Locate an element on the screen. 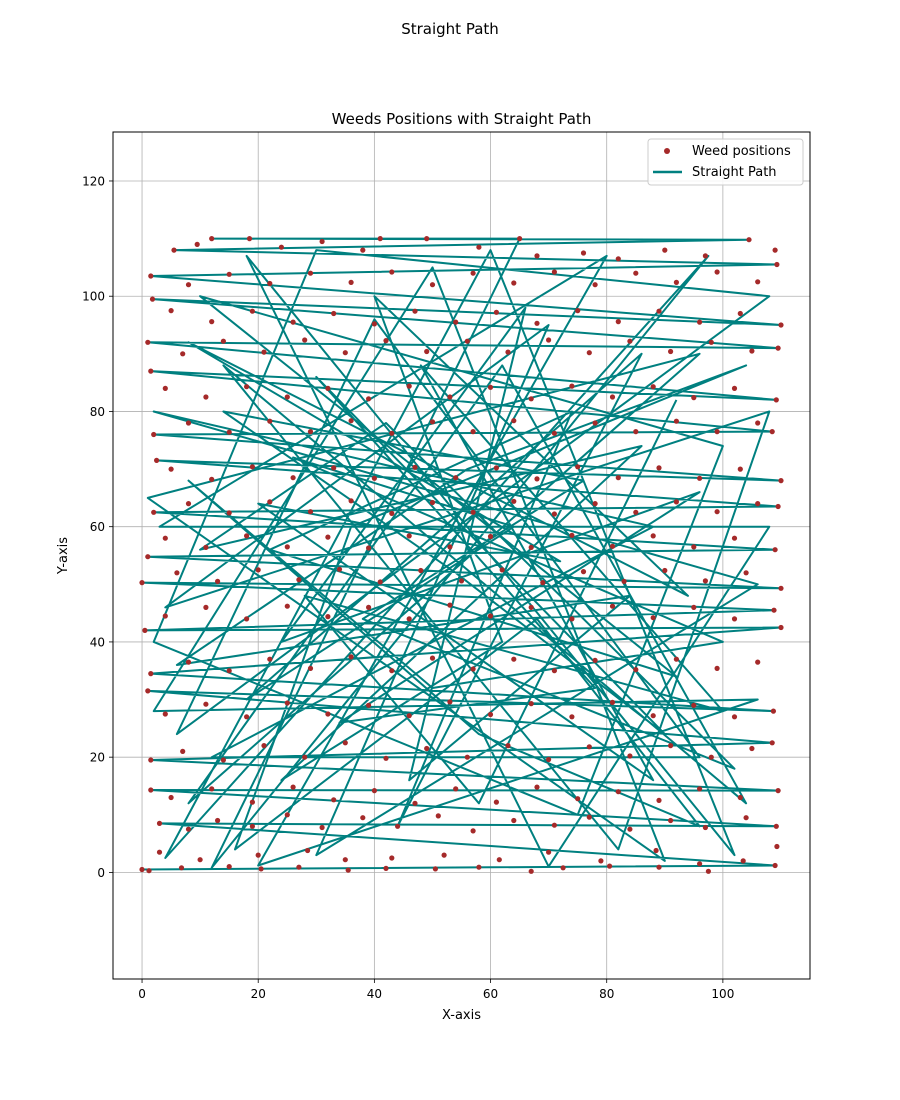  figure-suptitle: Straight Path is located at coordinates (450, 29).